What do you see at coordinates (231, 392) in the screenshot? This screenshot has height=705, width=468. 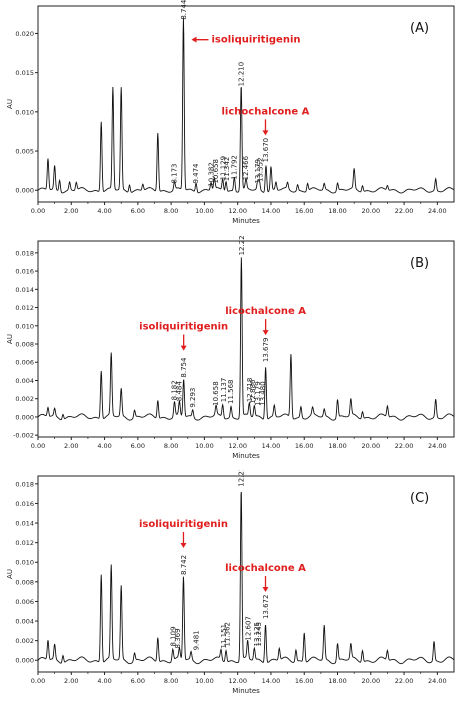 I see `peak-rt-label: 11.568` at bounding box center [231, 392].